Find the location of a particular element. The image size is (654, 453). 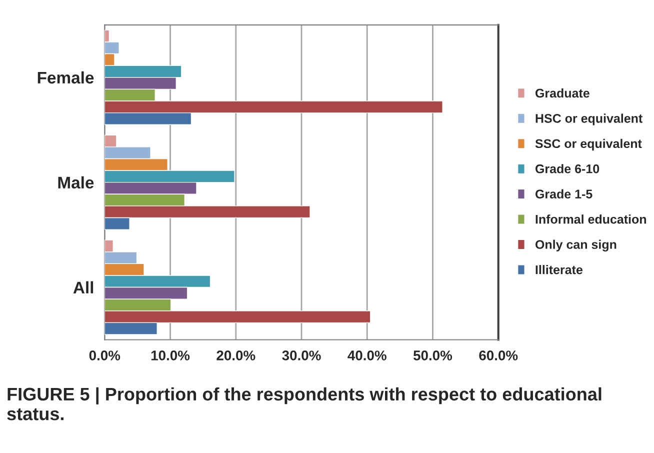

x-tick-label: 30.0% is located at coordinates (301, 355).